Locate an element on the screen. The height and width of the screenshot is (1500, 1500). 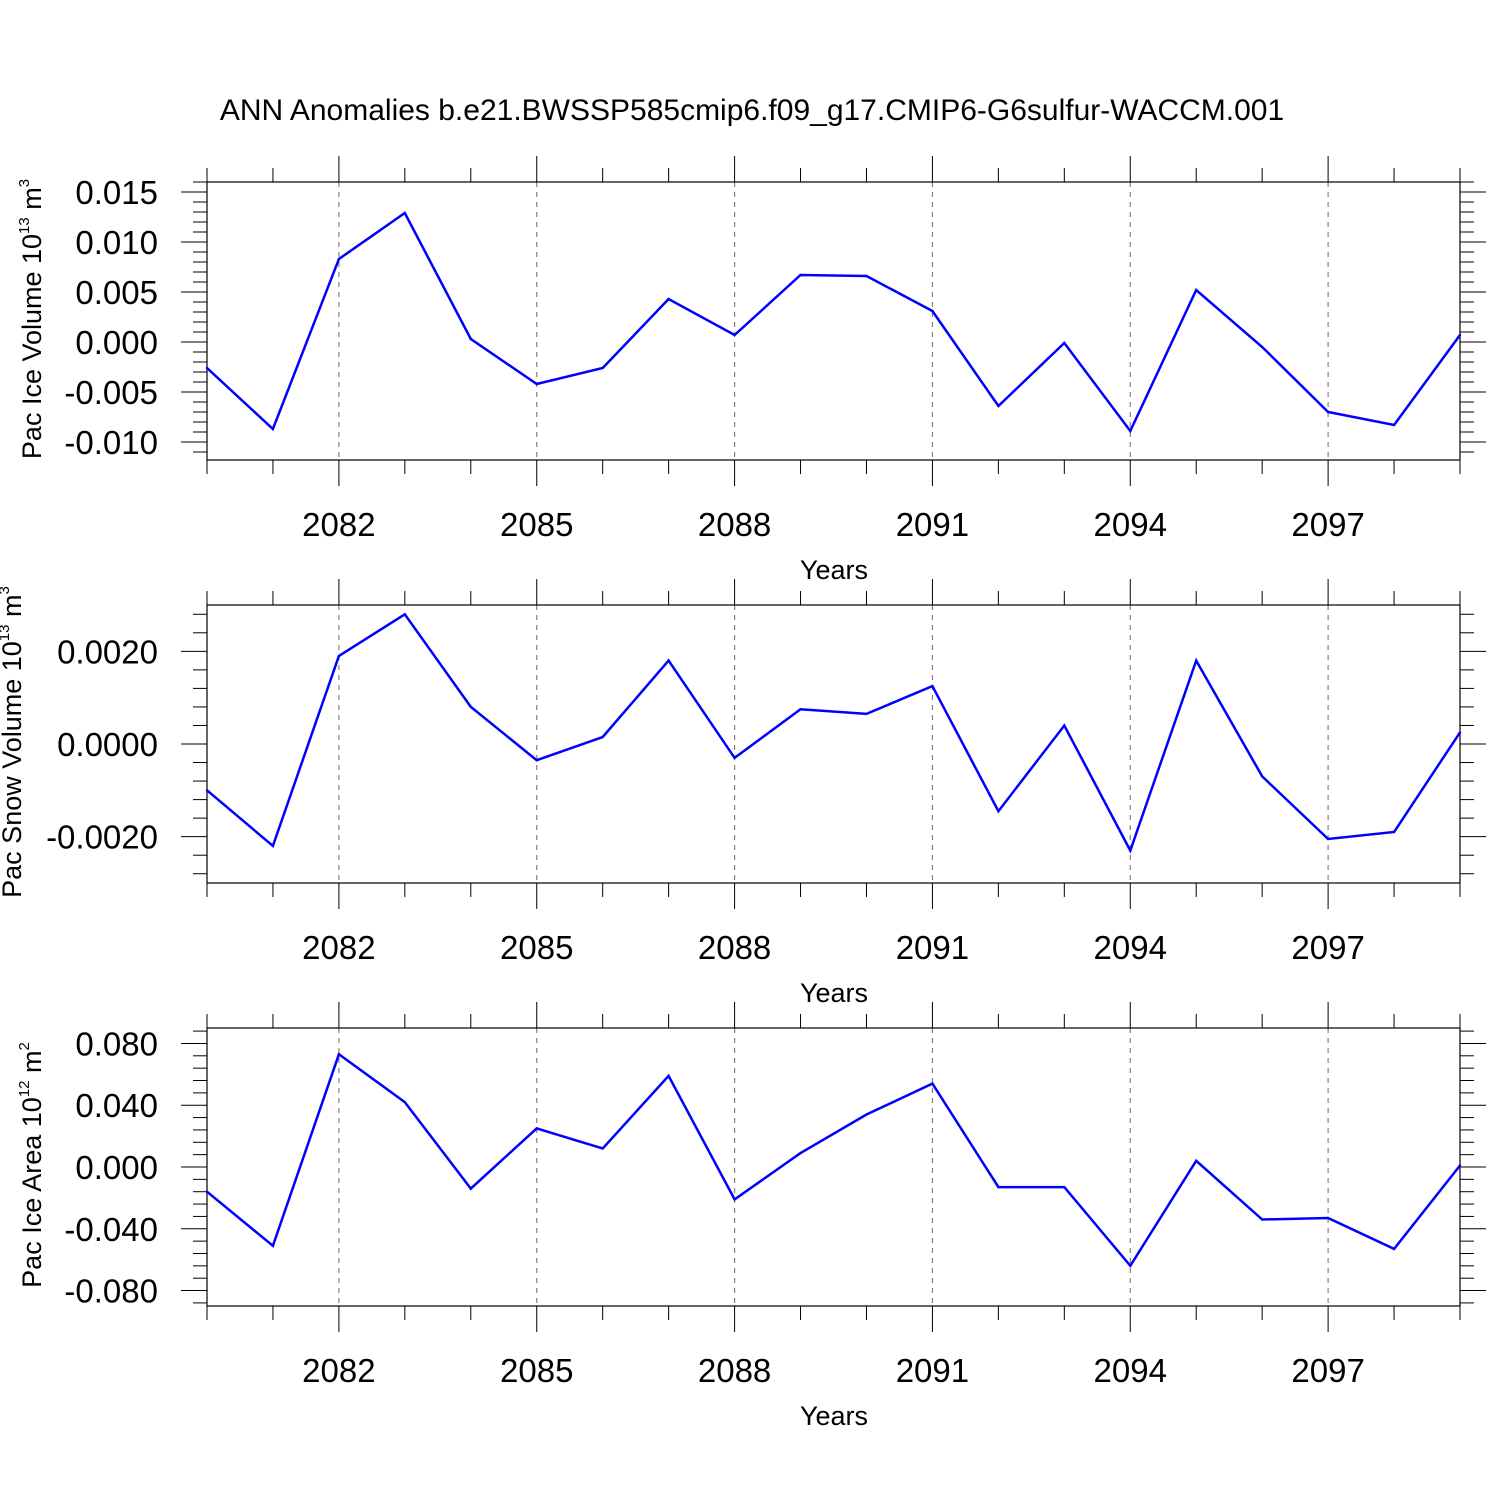
y-axis-label: Pac Ice Volume 1013 m3 is located at coordinates (31, 319).